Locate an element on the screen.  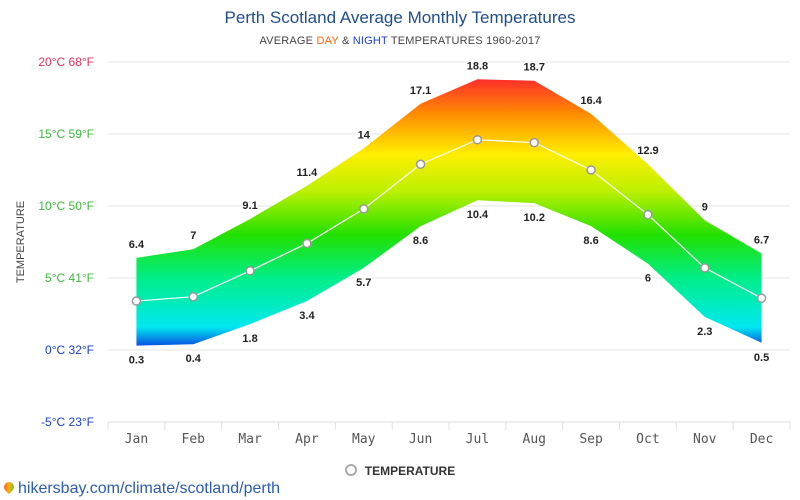
night-value-label: 10.2 is located at coordinates (534, 218).